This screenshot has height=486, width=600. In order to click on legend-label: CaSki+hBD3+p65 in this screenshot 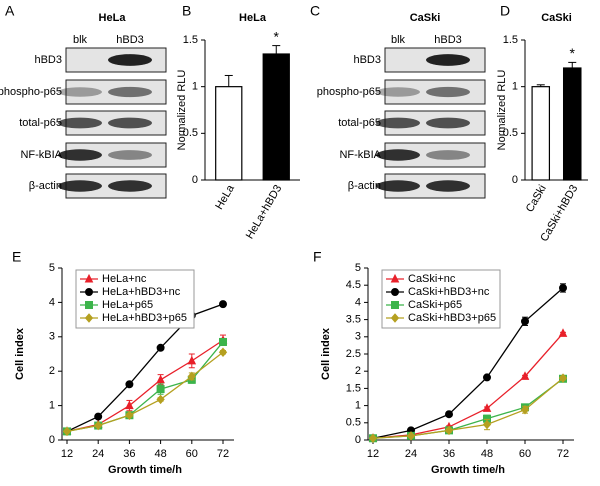, I will do `click(452, 318)`.